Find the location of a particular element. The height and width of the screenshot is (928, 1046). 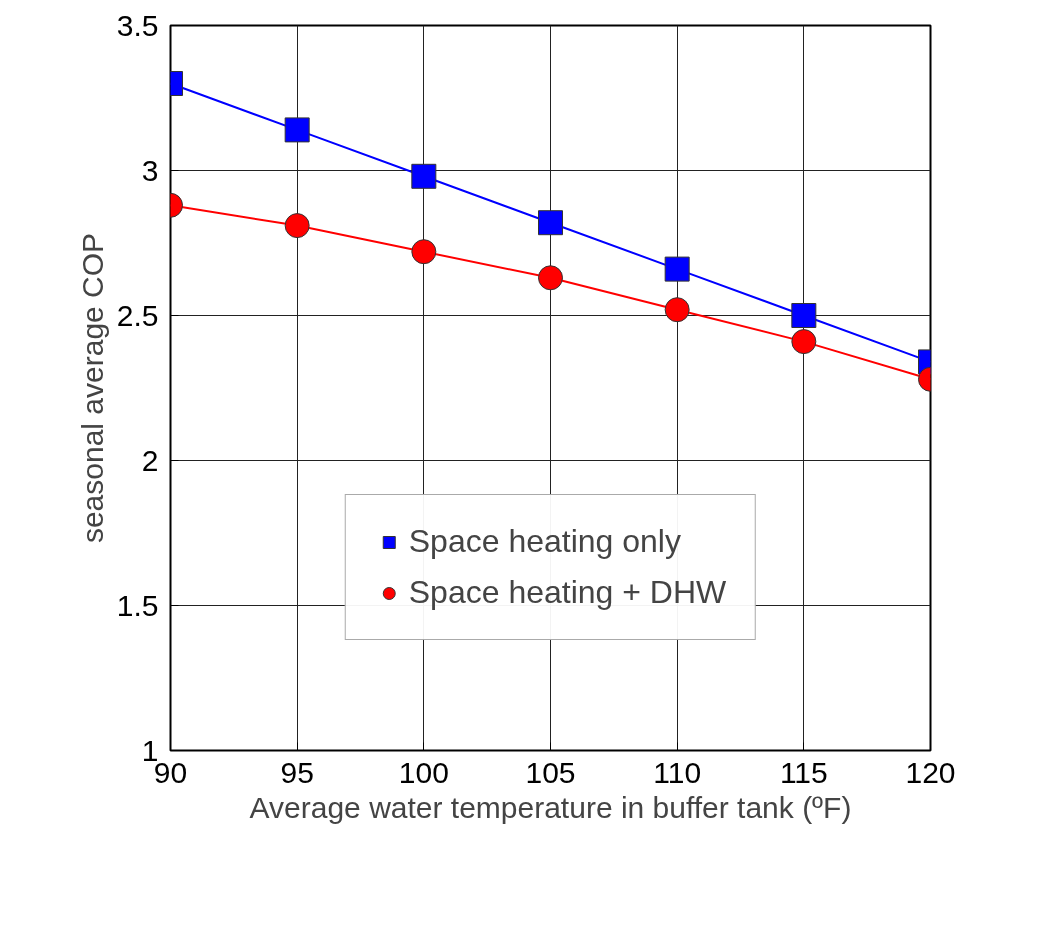

y-tick-label: 1.5 is located at coordinates (137, 605).